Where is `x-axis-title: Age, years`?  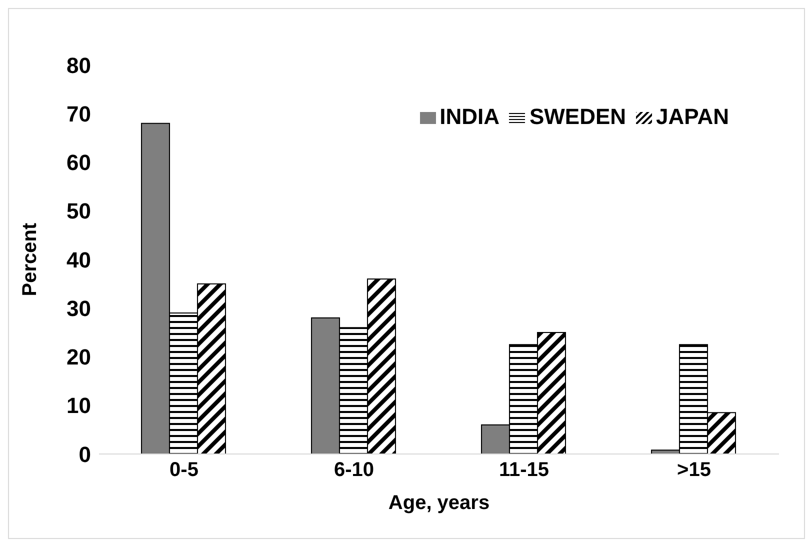 x-axis-title: Age, years is located at coordinates (439, 503).